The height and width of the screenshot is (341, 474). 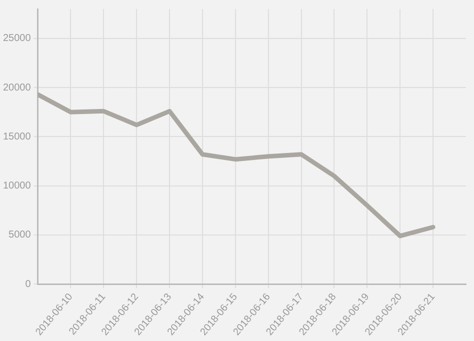 What do you see at coordinates (20, 235) in the screenshot?
I see `y-tick-label: 5000` at bounding box center [20, 235].